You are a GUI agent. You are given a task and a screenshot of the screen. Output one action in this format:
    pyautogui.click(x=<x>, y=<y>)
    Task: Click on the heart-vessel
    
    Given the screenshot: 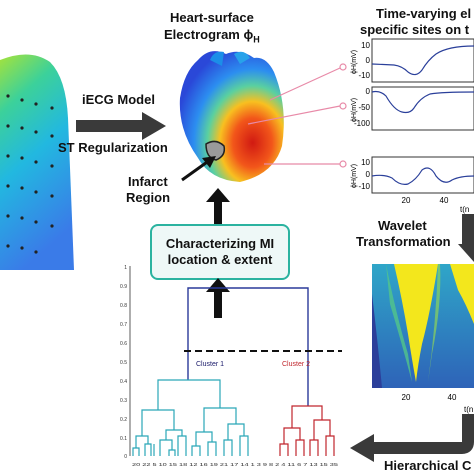 What is the action you would take?
    pyautogui.click(x=217, y=58)
    